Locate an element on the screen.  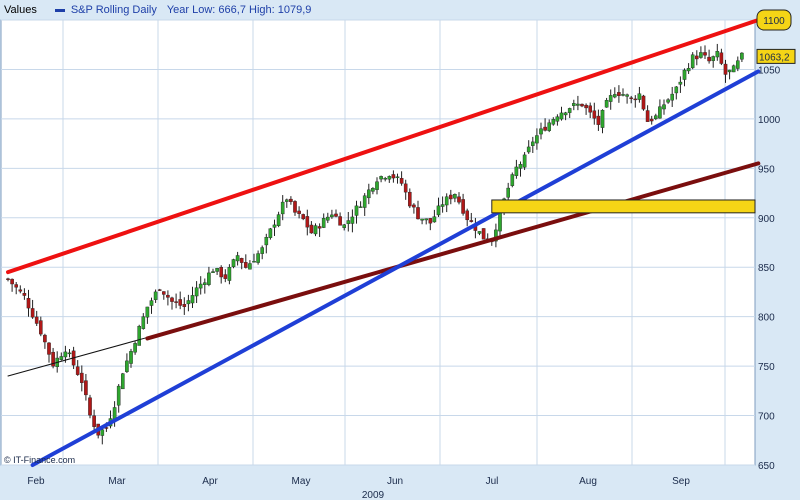
support-zone is located at coordinates (623, 206).